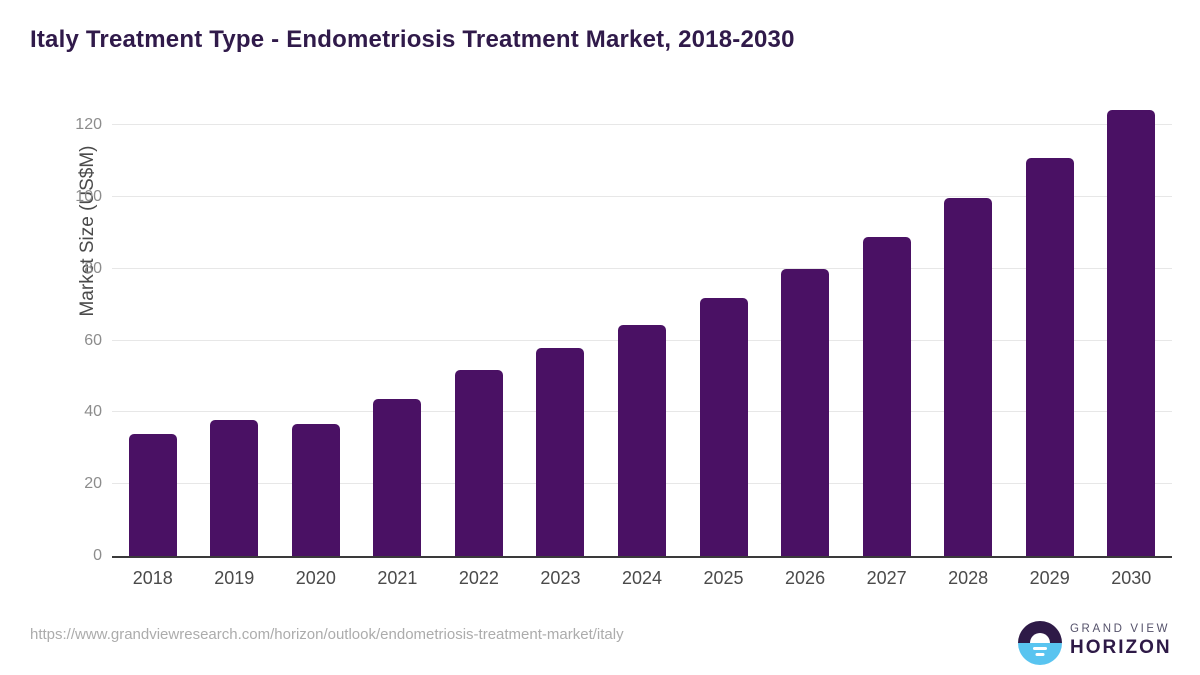  I want to click on bar-2030, so click(1131, 333).